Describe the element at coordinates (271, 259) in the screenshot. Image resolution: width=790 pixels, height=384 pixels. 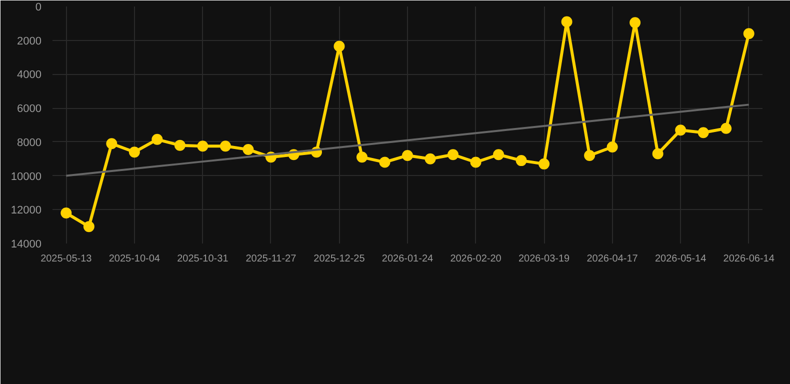
I see `x-tick-label: 2025-11-27` at that location.